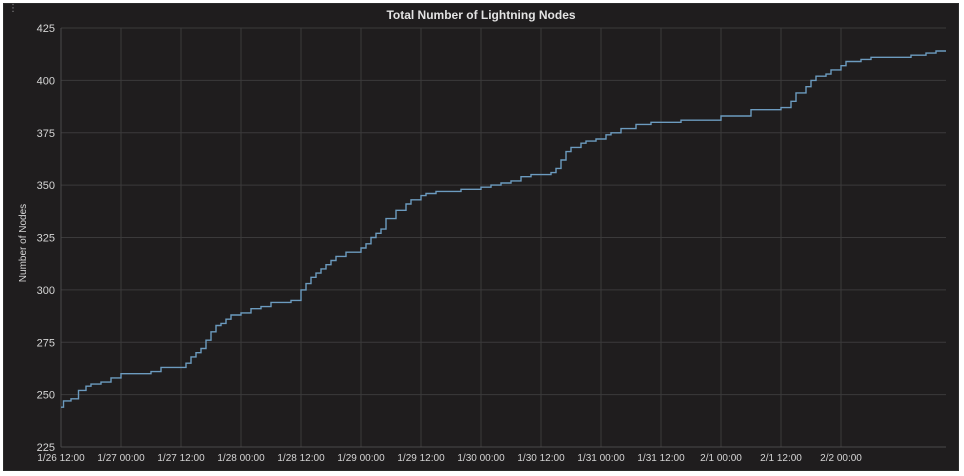  What do you see at coordinates (46, 448) in the screenshot?
I see `y-tick-label: 225` at bounding box center [46, 448].